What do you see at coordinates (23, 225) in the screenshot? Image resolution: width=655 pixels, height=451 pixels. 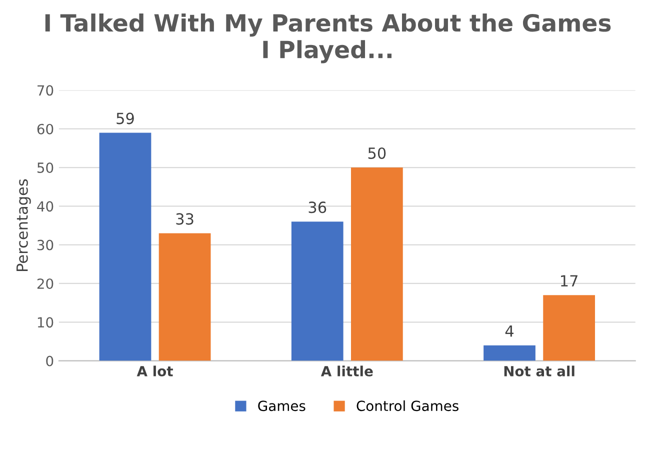 I see `y-axis-title: Percentages` at bounding box center [23, 225].